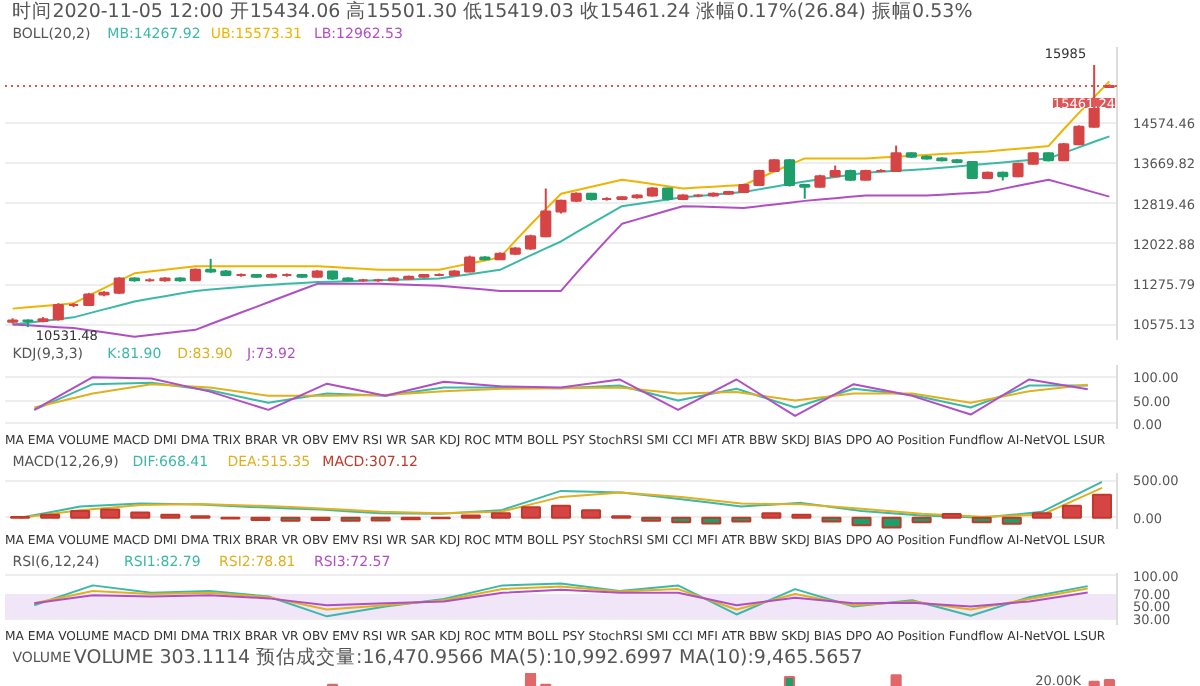  I want to click on chart-title: 时间2020-11-05 12:00 开15434.06 高15501.30 低15419.03 收15461.24 涨幅0.17%(26.84) 振幅0.53%, so click(492, 11).